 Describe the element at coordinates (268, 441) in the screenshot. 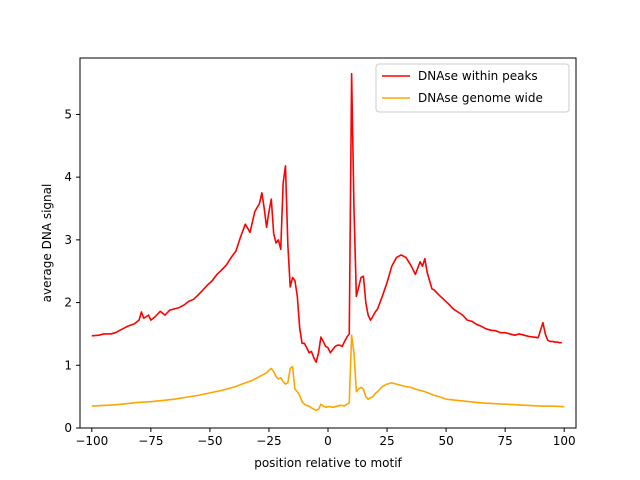

I see `x-tick-label: −25` at that location.